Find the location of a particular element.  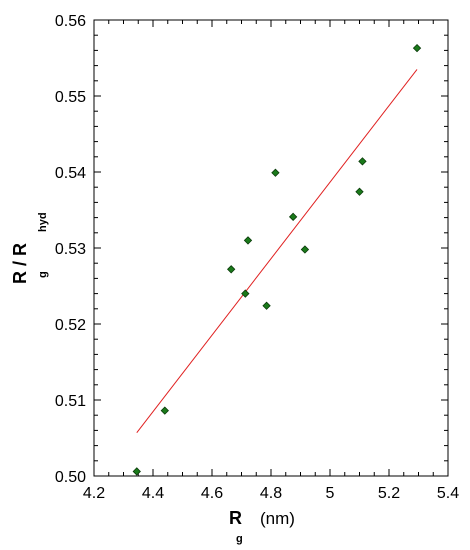

y-axis-label-subscript-hyd: hyd is located at coordinates (43, 222).